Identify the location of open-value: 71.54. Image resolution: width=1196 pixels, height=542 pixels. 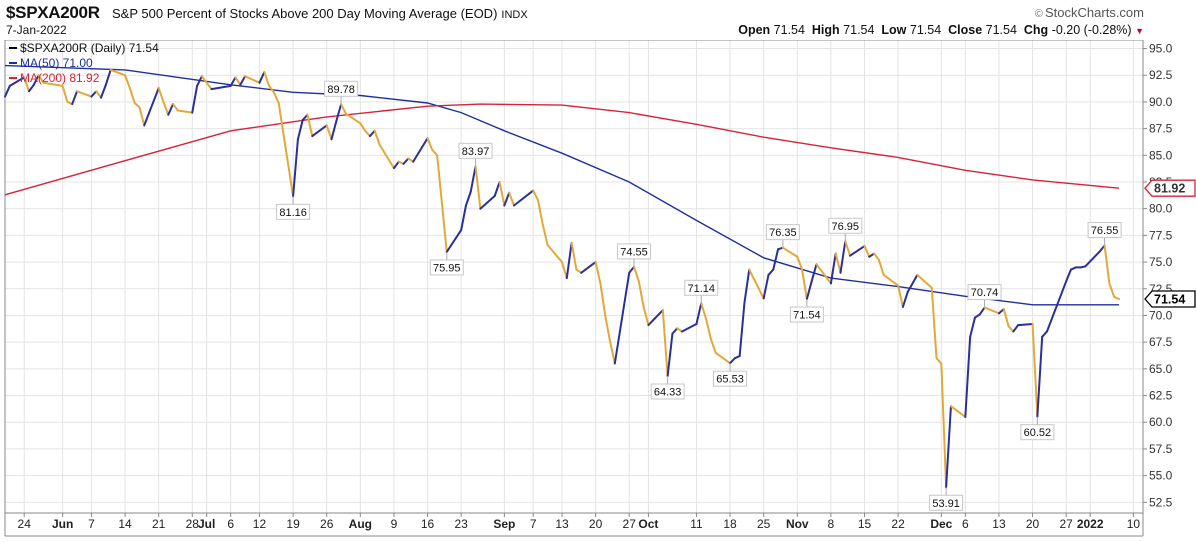
(789, 30).